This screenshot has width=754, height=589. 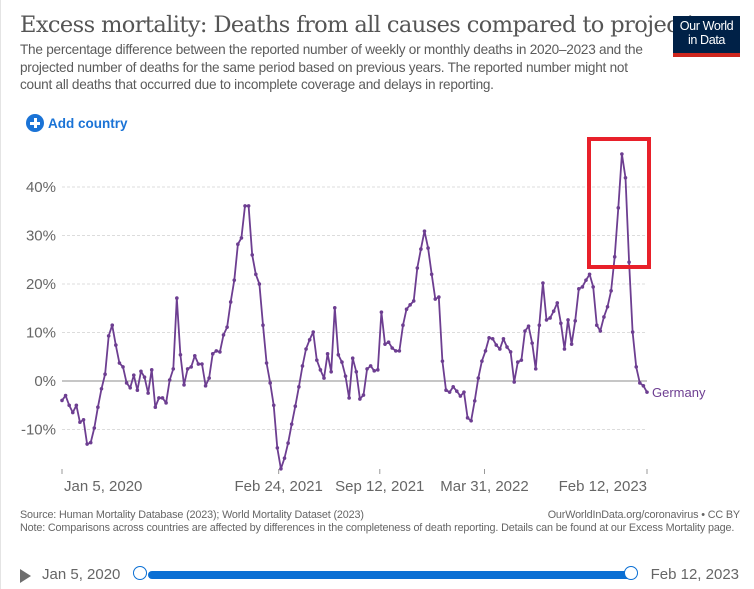 What do you see at coordinates (706, 36) in the screenshot?
I see `owid-logo: Our World in Data` at bounding box center [706, 36].